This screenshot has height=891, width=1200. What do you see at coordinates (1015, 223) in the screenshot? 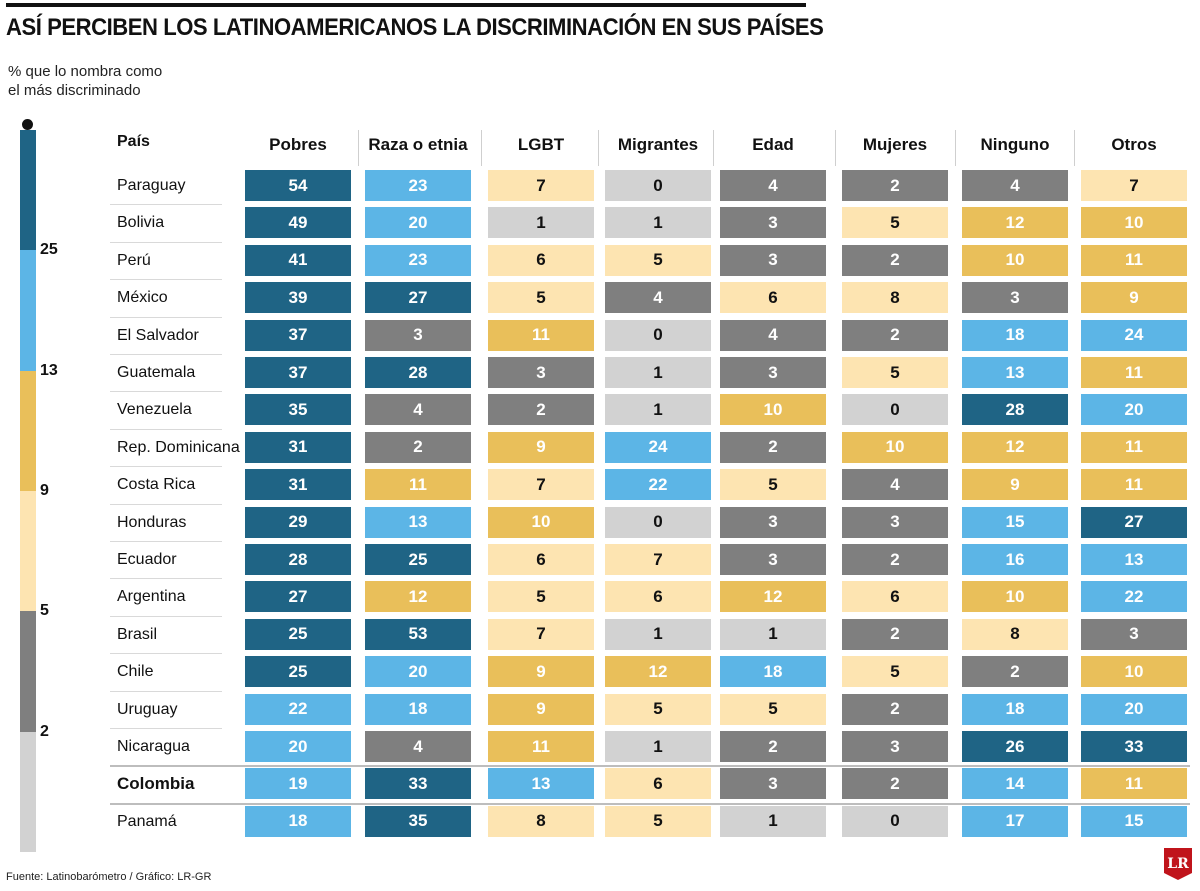
I see `value-cell: 12` at bounding box center [1015, 223].